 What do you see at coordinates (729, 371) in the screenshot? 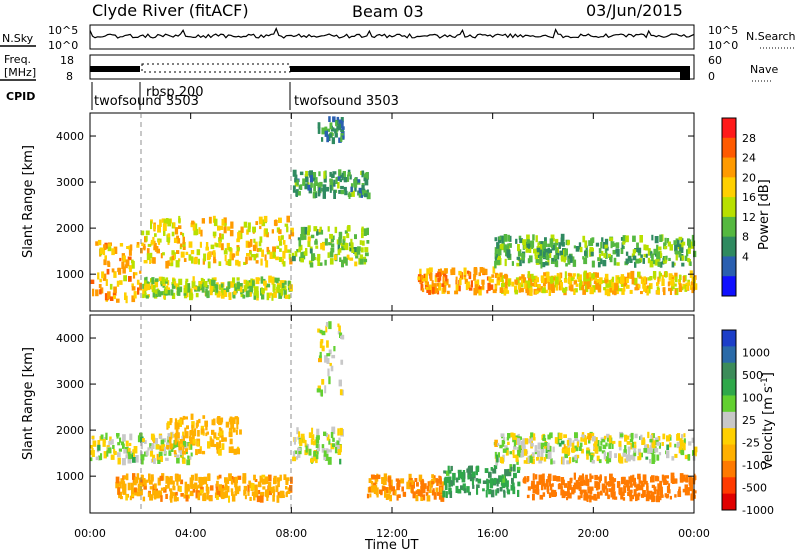
I see `colorbar-swatch` at bounding box center [729, 371].